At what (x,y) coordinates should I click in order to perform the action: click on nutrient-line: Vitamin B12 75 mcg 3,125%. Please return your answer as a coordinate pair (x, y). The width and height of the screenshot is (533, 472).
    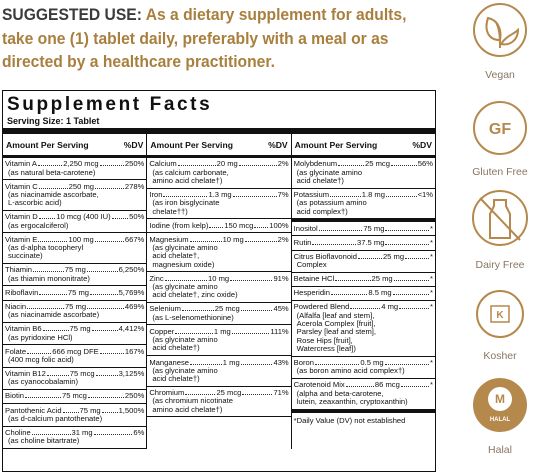
    Looking at the image, I should click on (75, 374).